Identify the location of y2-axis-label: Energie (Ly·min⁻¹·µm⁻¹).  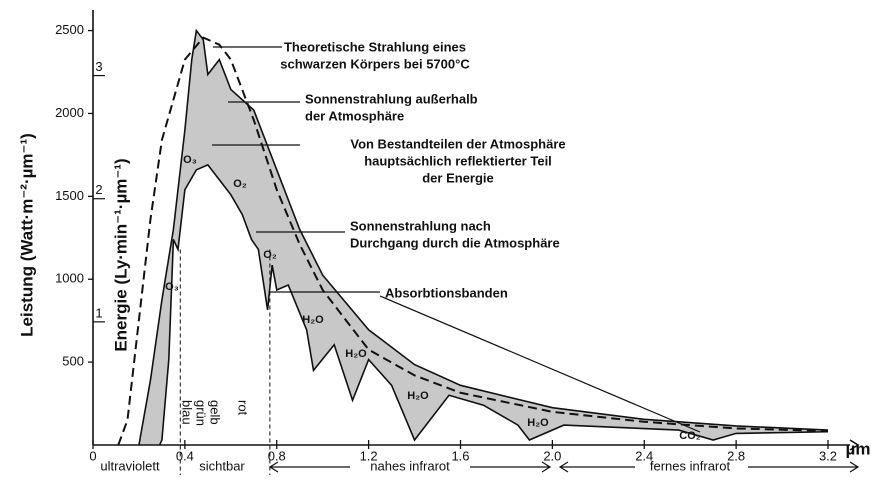
(120, 254).